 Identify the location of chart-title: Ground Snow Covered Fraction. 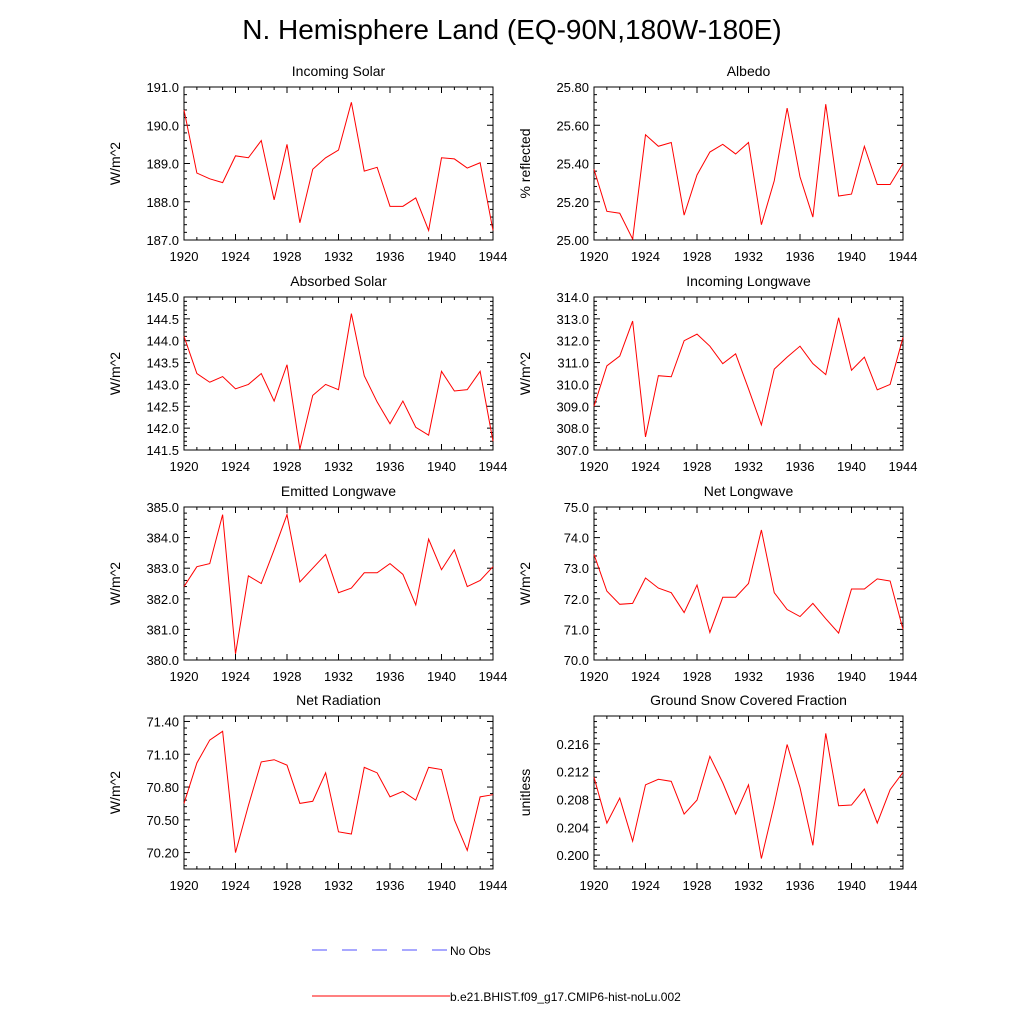
(748, 700).